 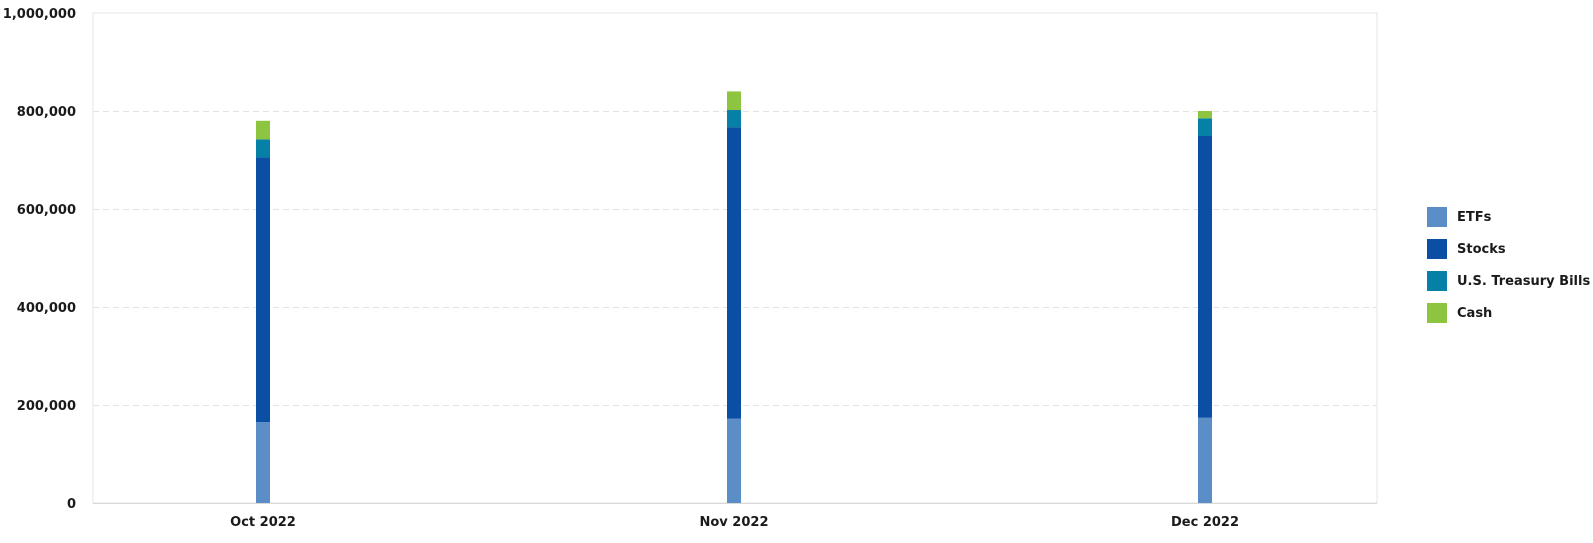 I want to click on x-tick-label: Dec 2022, so click(x=1205, y=522).